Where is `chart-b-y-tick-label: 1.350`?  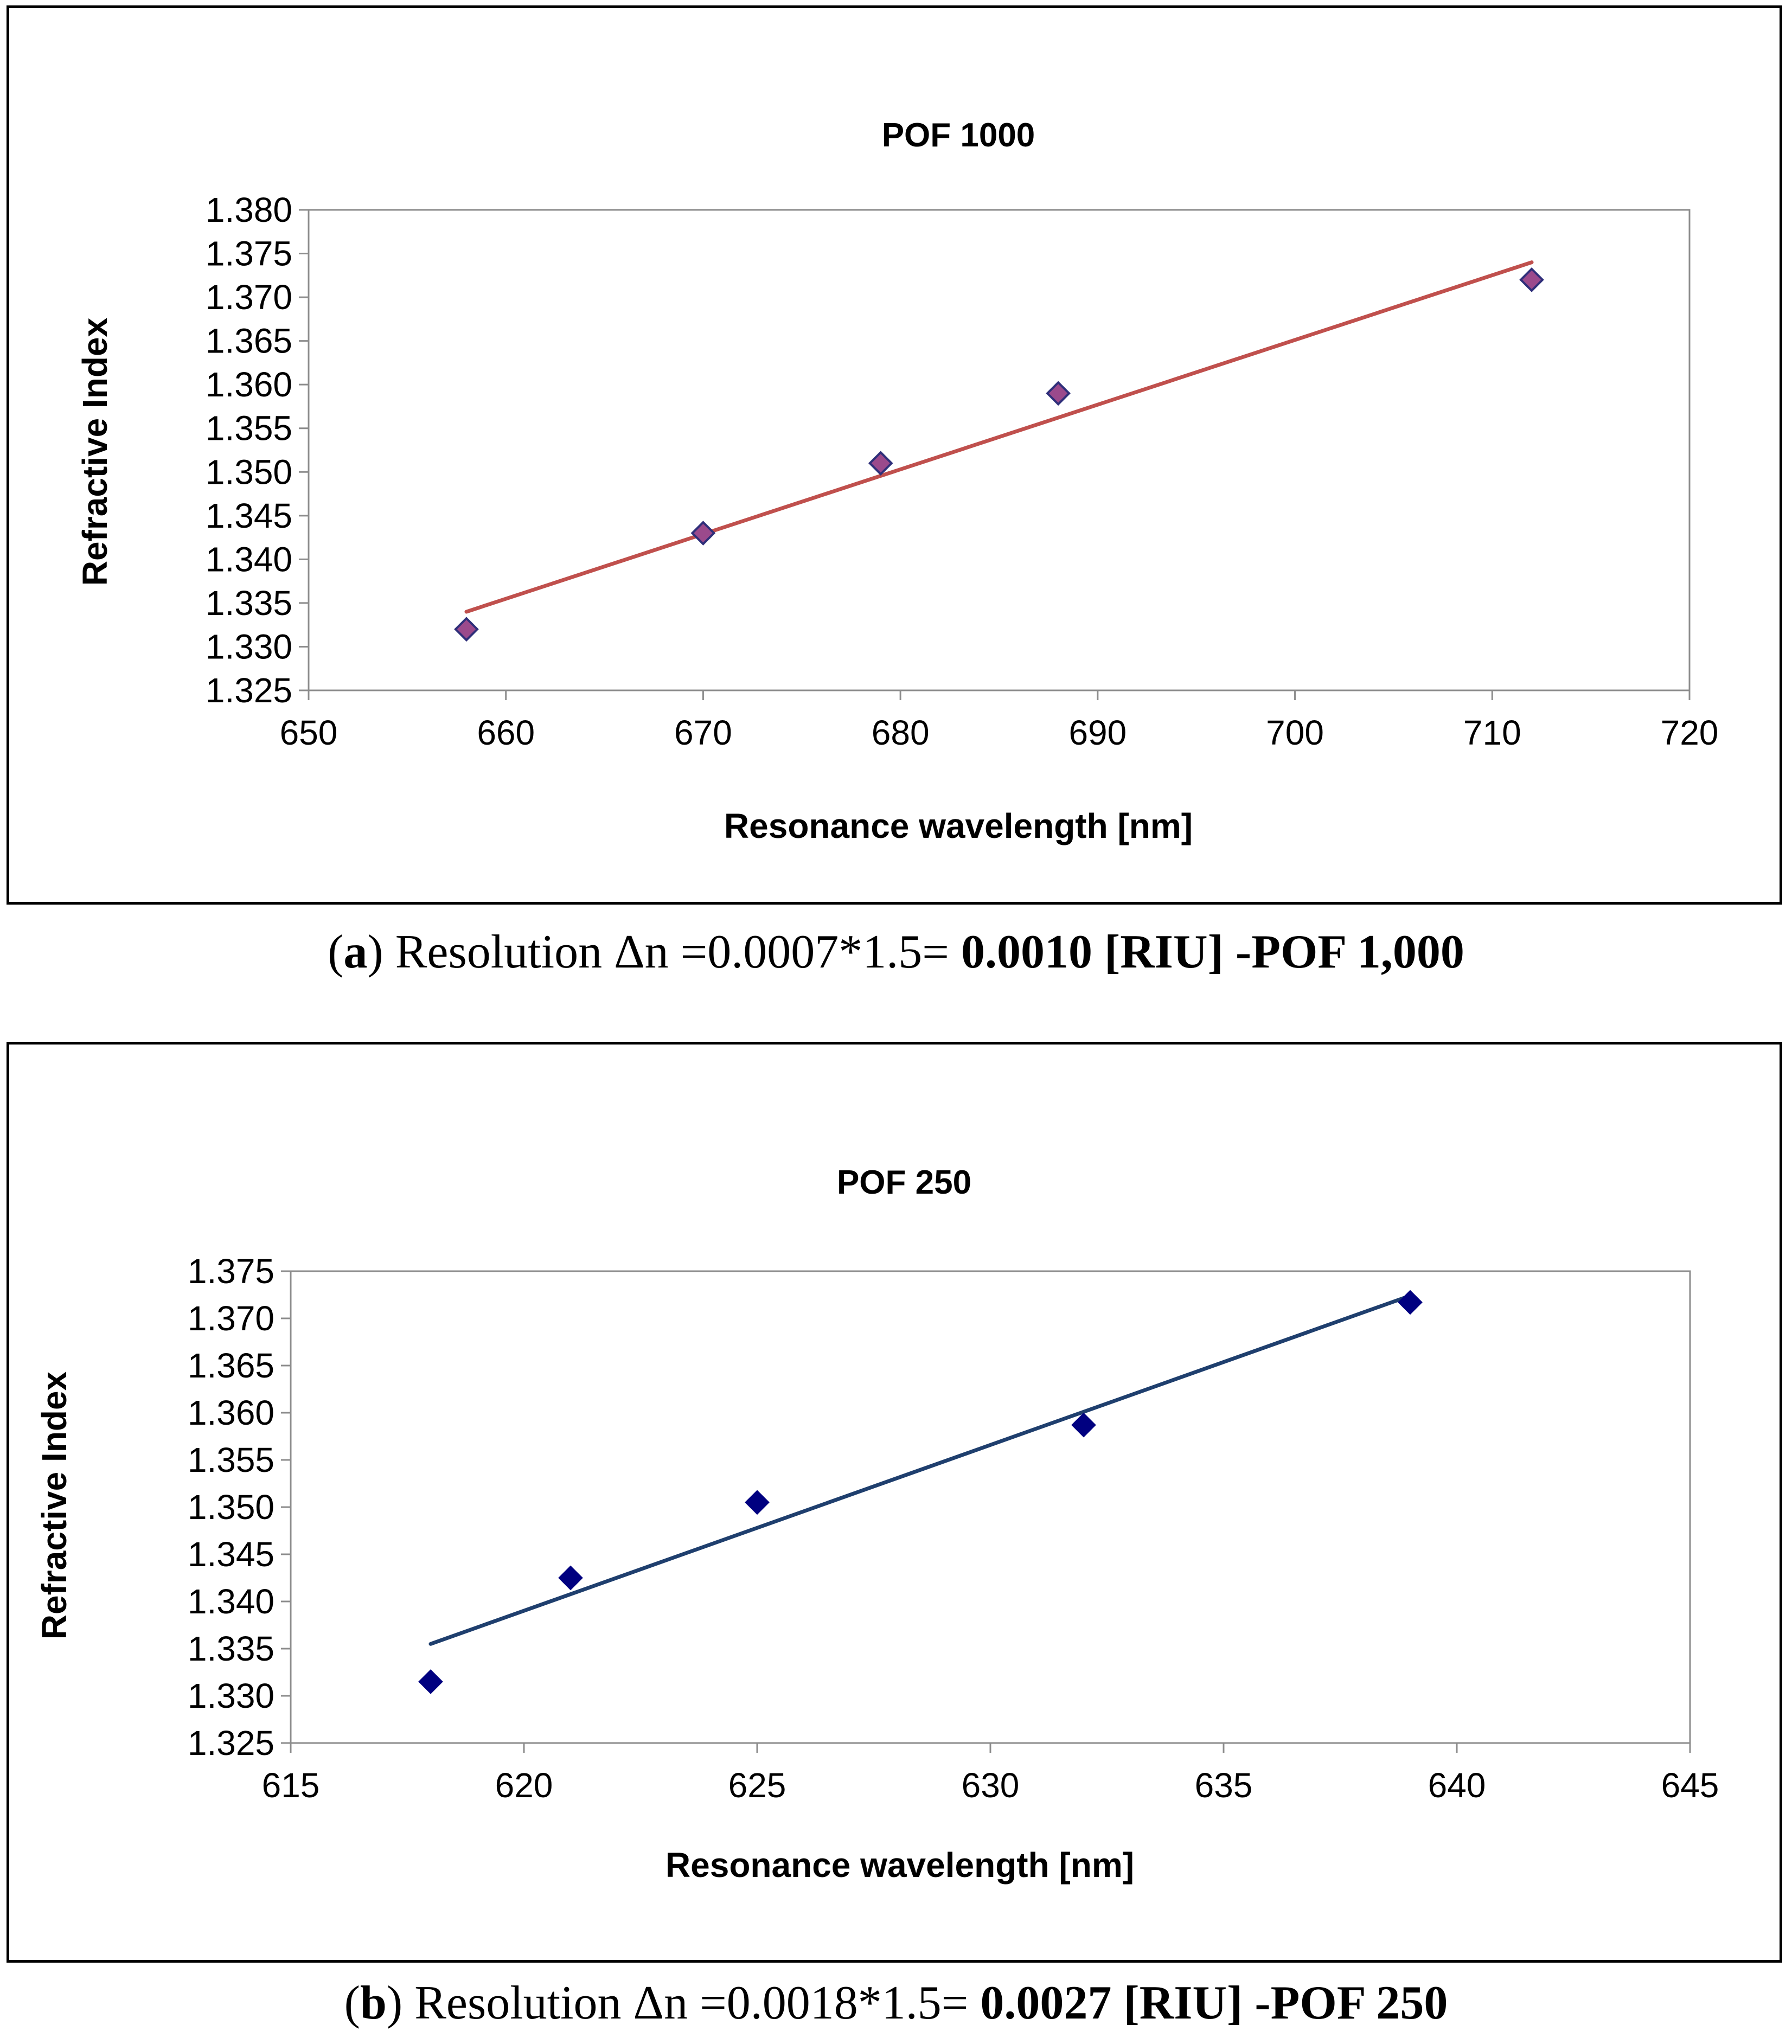 chart-b-y-tick-label: 1.350 is located at coordinates (231, 1507).